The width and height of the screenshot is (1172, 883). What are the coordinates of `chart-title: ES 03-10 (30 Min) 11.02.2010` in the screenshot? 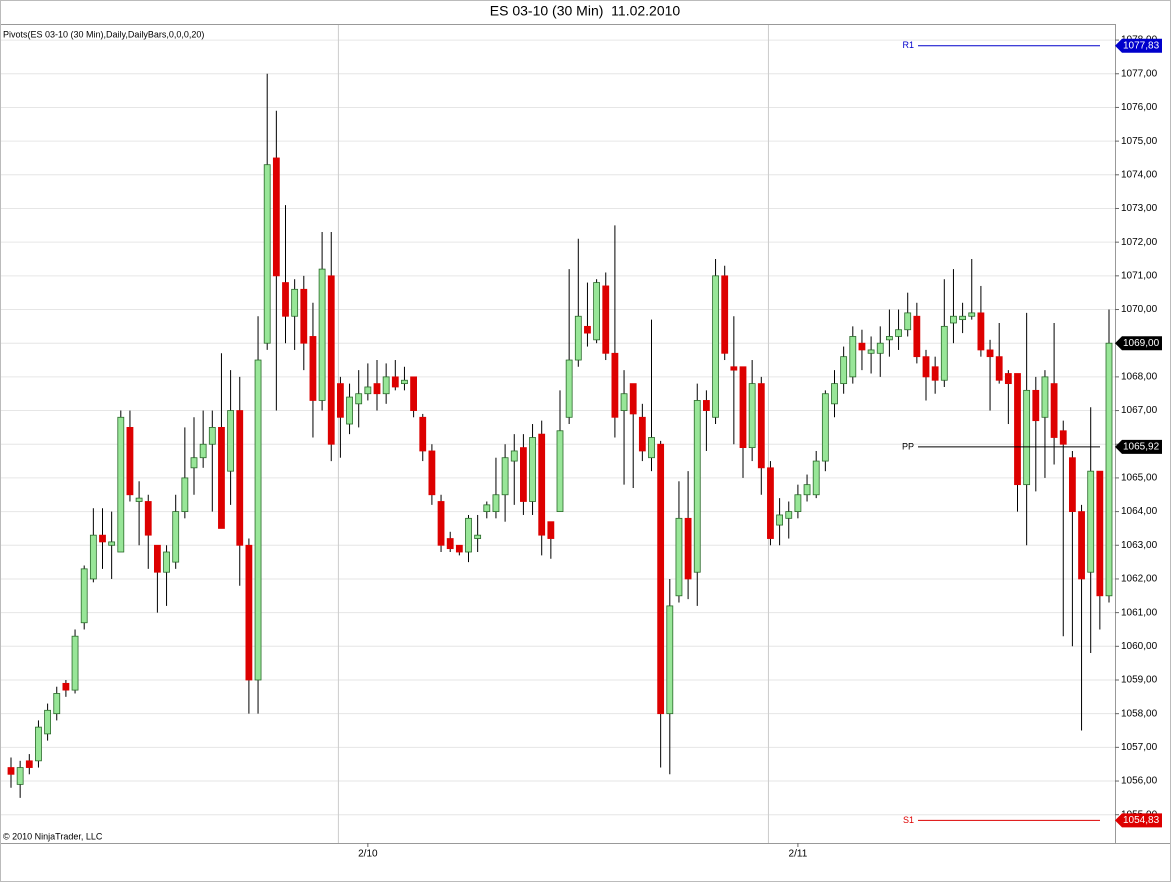 It's located at (585, 11).